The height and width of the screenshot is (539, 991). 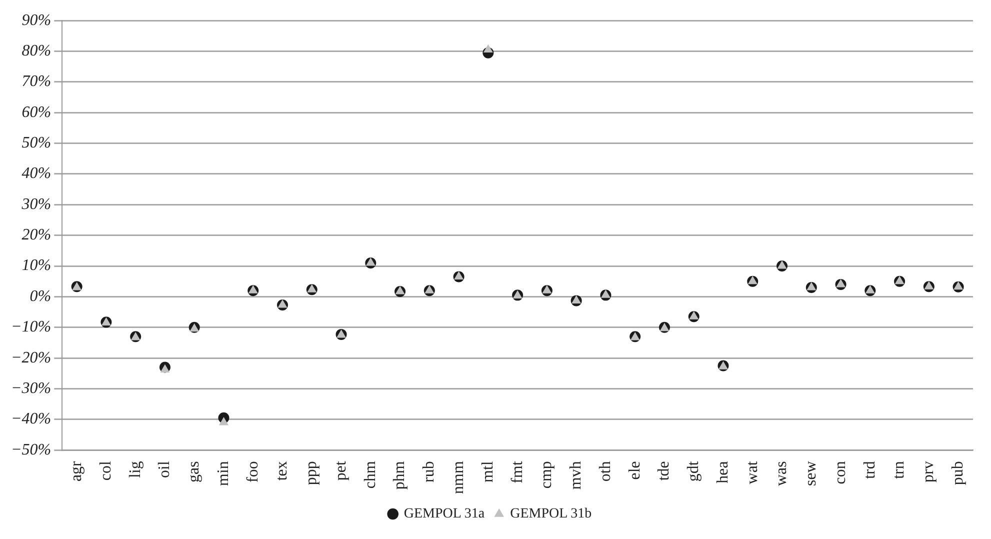 What do you see at coordinates (37, 51) in the screenshot?
I see `y-tick-label: 80%` at bounding box center [37, 51].